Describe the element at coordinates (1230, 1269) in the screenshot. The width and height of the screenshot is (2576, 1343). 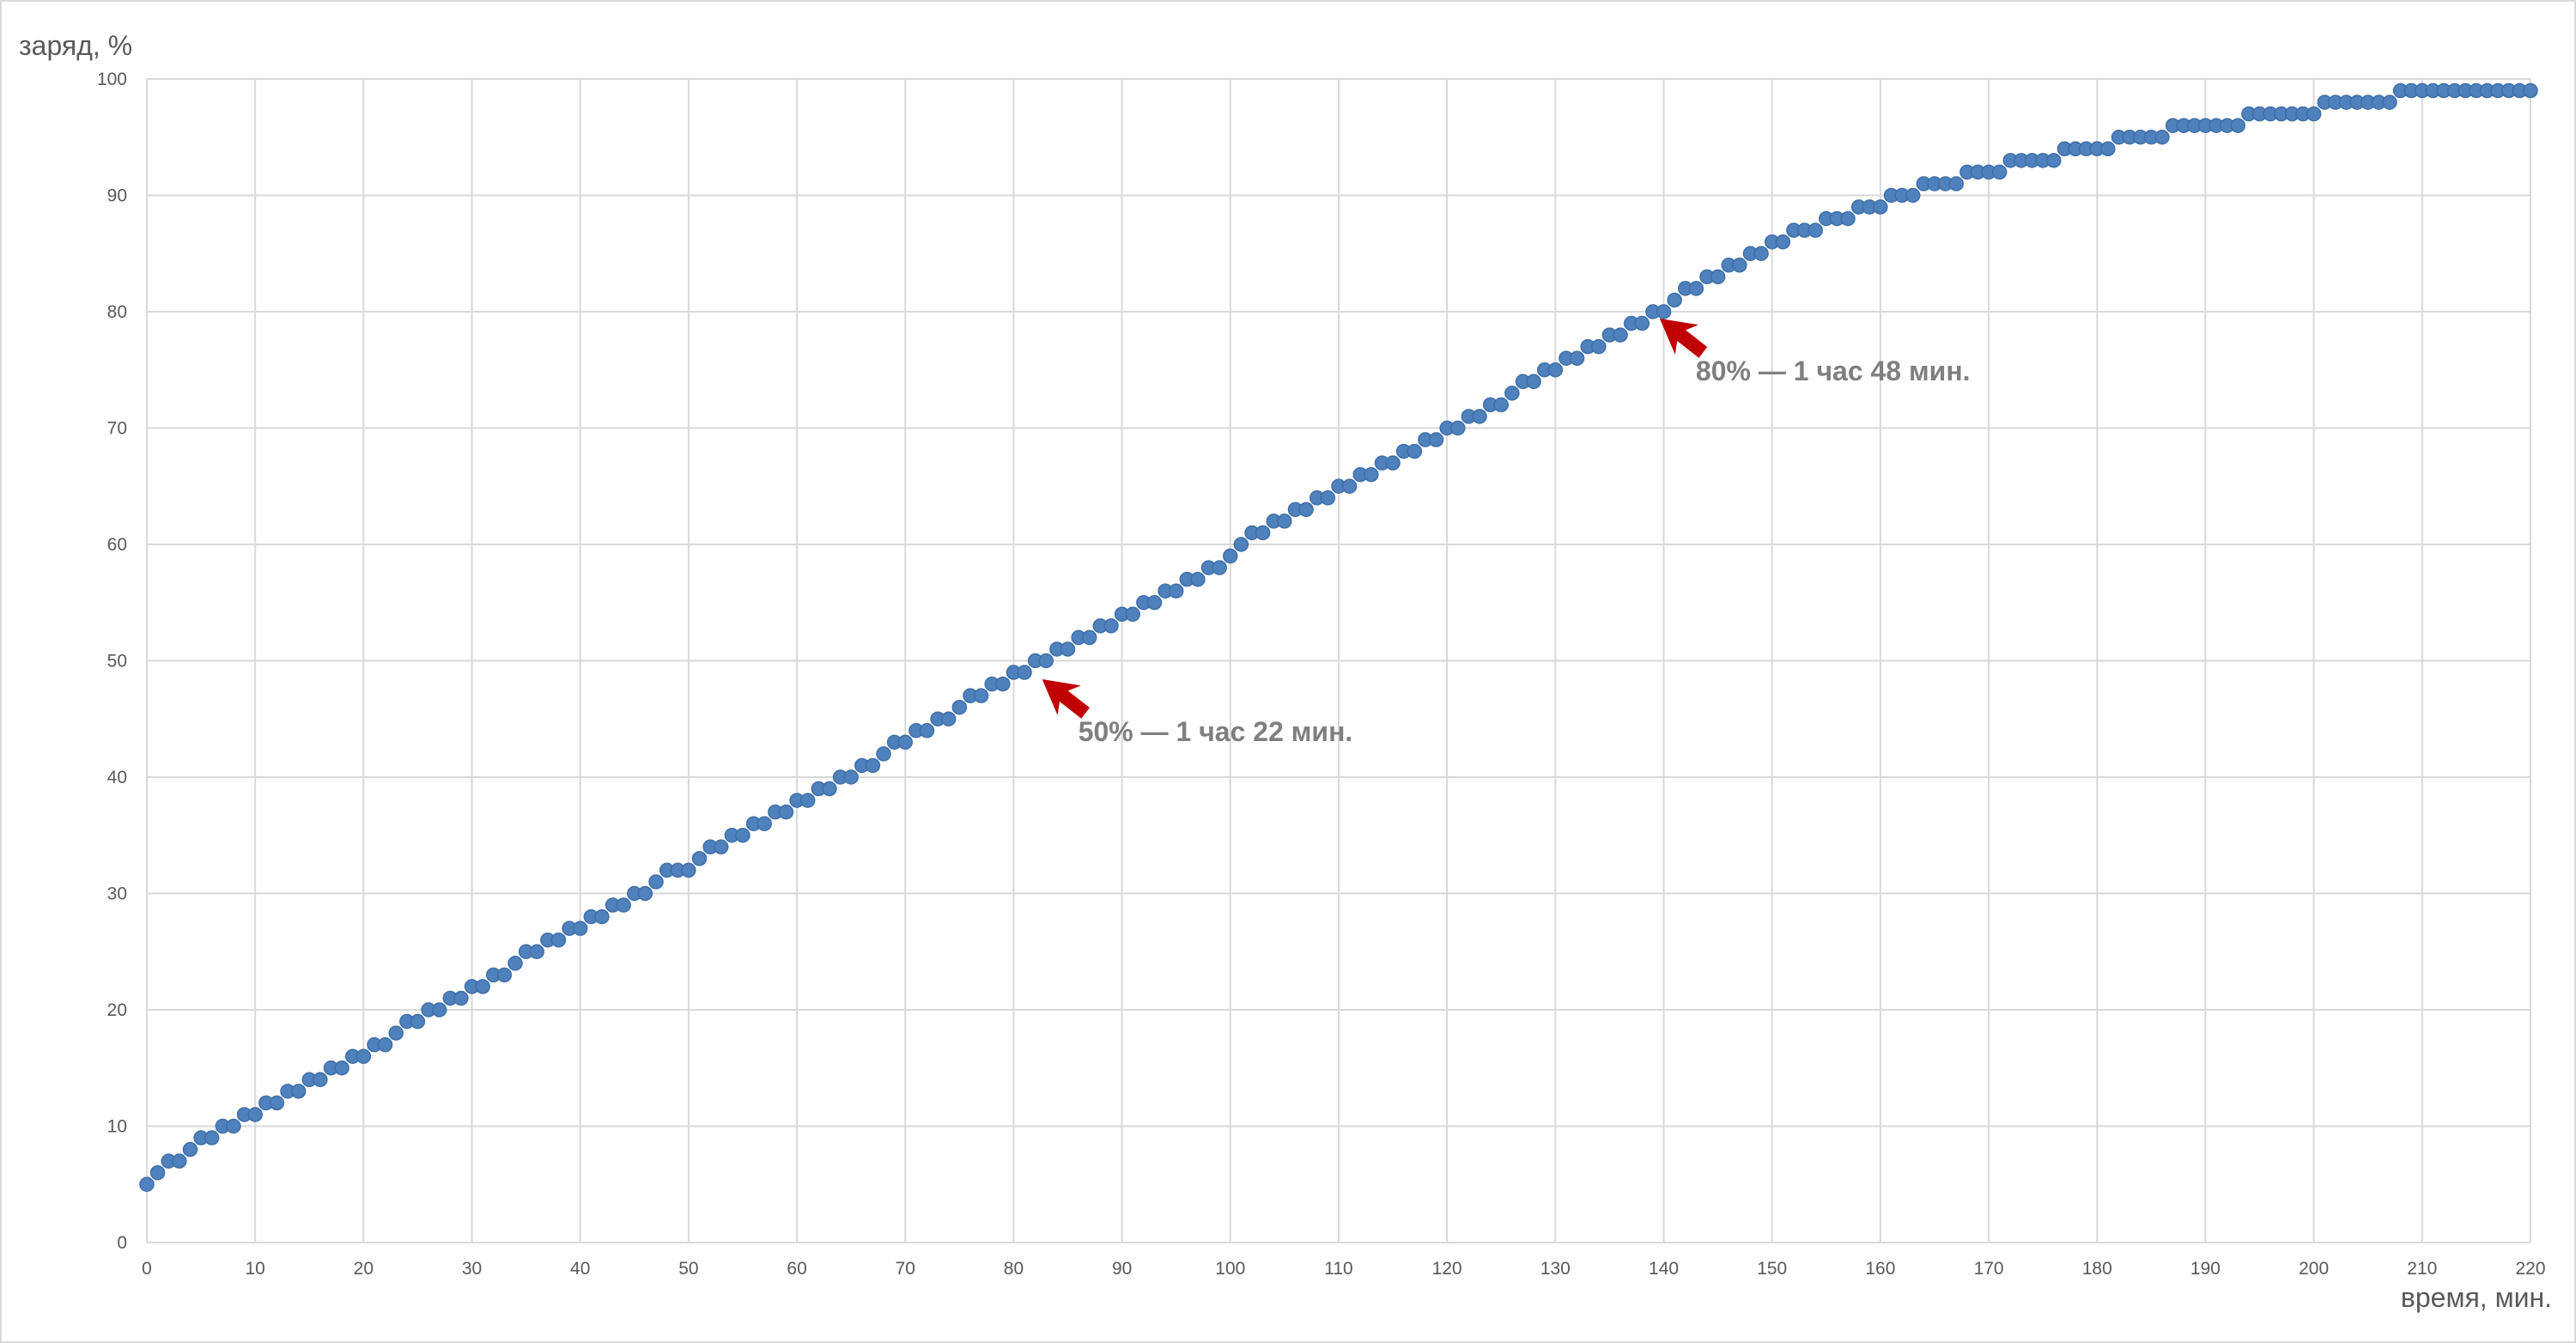
I see `x-tick-label: 100` at that location.